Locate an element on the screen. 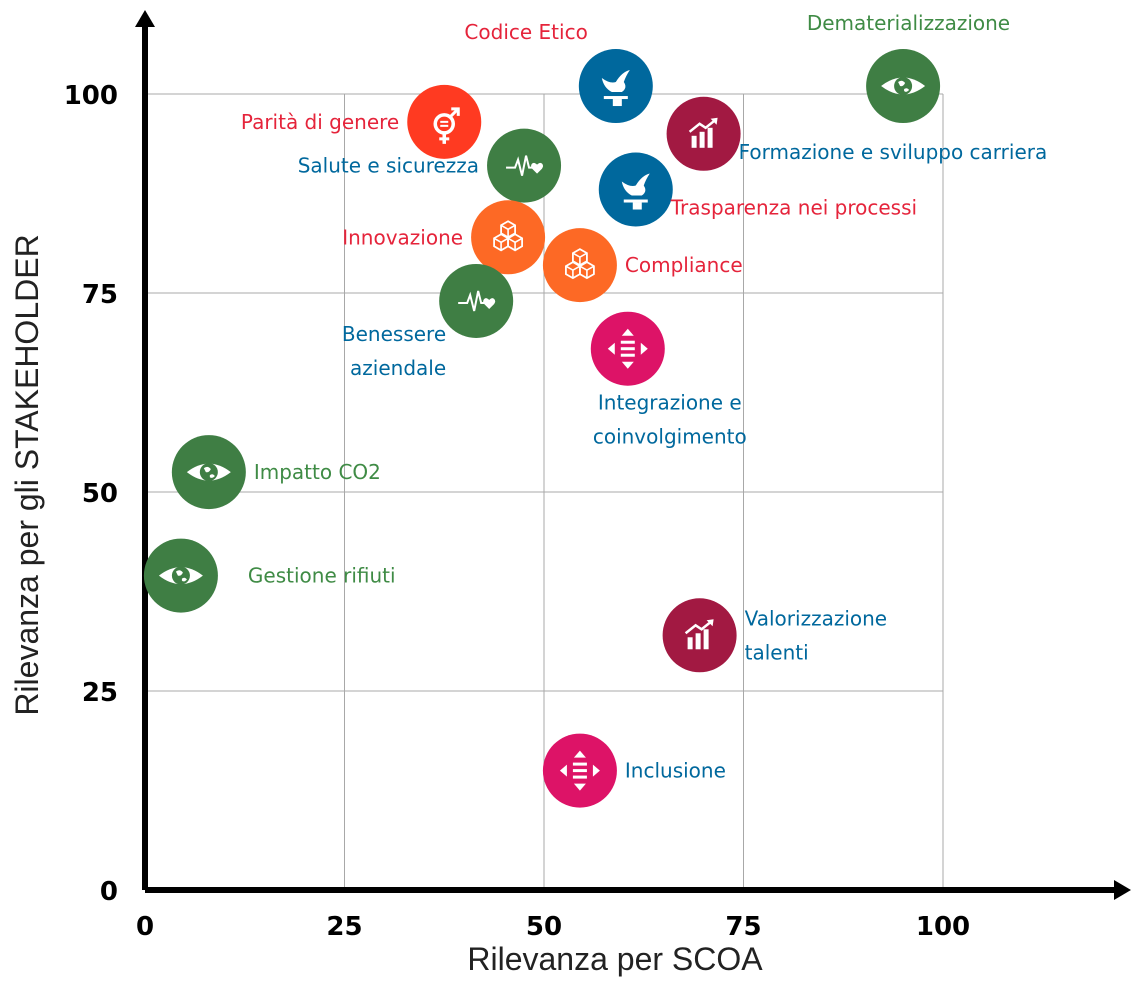 Image resolution: width=1131 pixels, height=994 pixels. data-point-label: Gestione rifiuti is located at coordinates (322, 576).